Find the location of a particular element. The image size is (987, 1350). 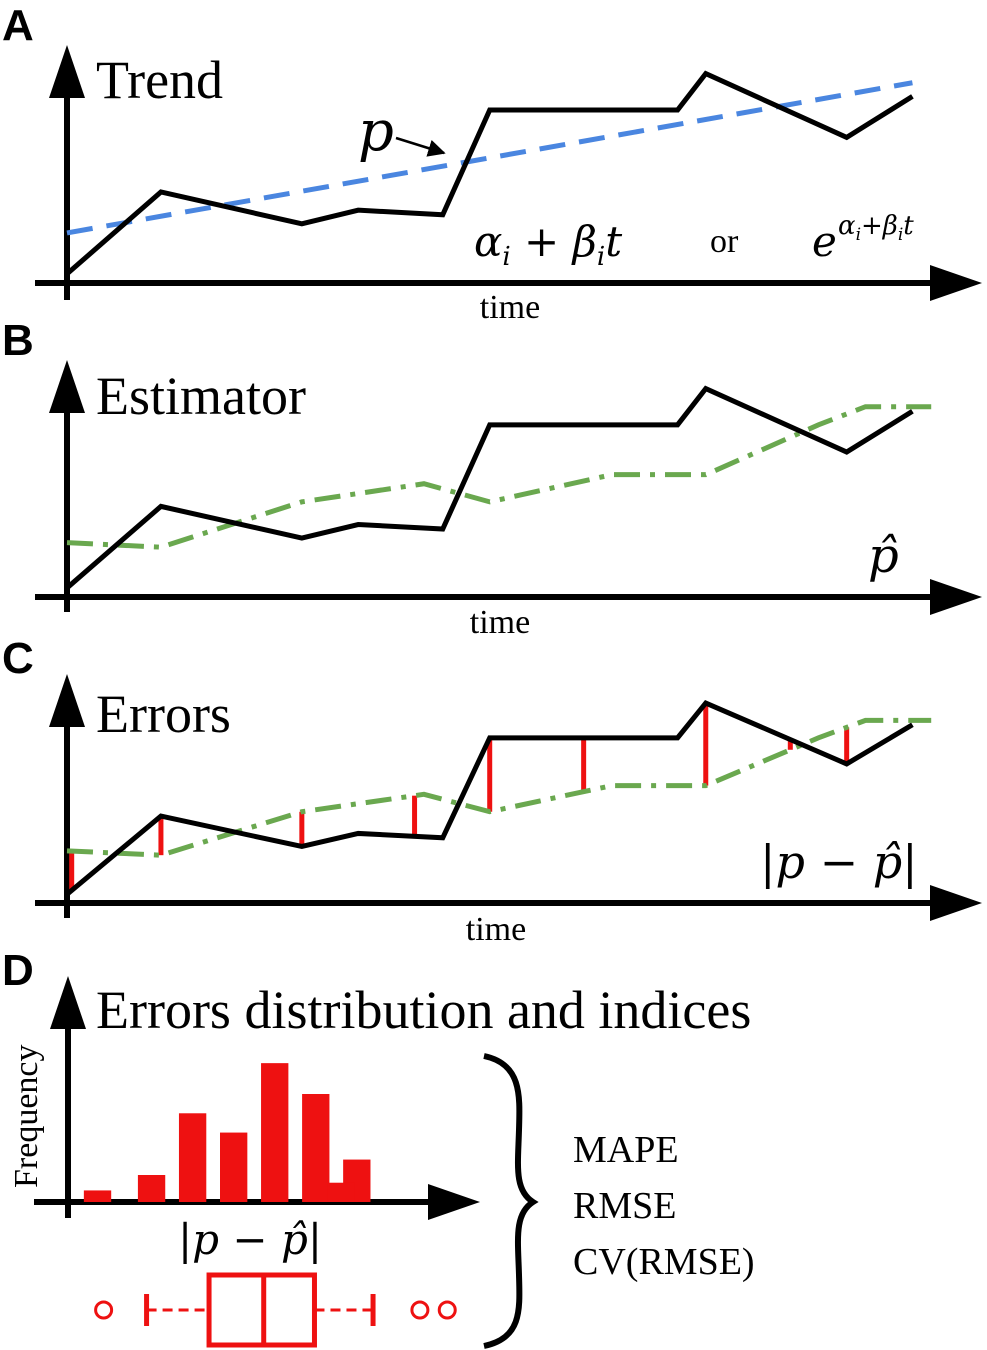

panel-a-formula-linear: αi + βit is located at coordinates (548, 244).